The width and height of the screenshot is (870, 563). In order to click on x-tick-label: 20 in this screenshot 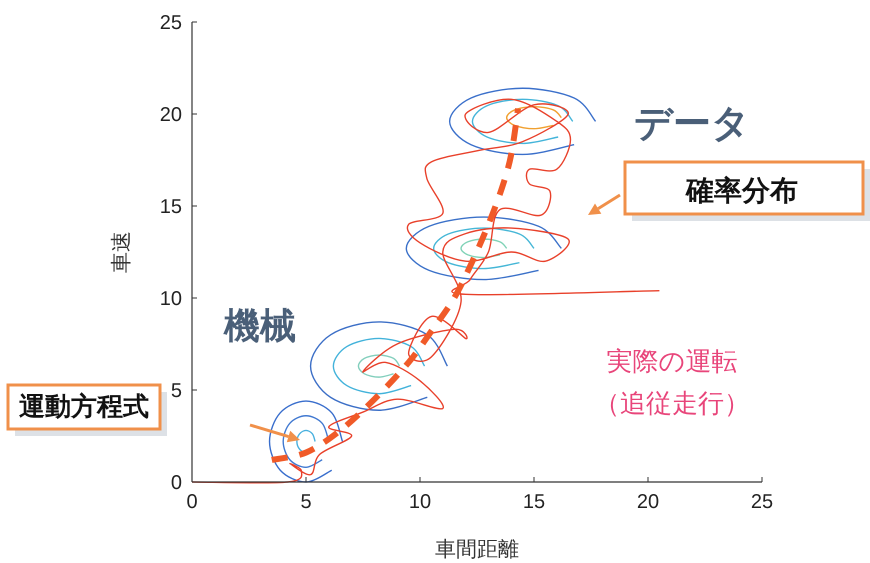, I will do `click(648, 502)`.